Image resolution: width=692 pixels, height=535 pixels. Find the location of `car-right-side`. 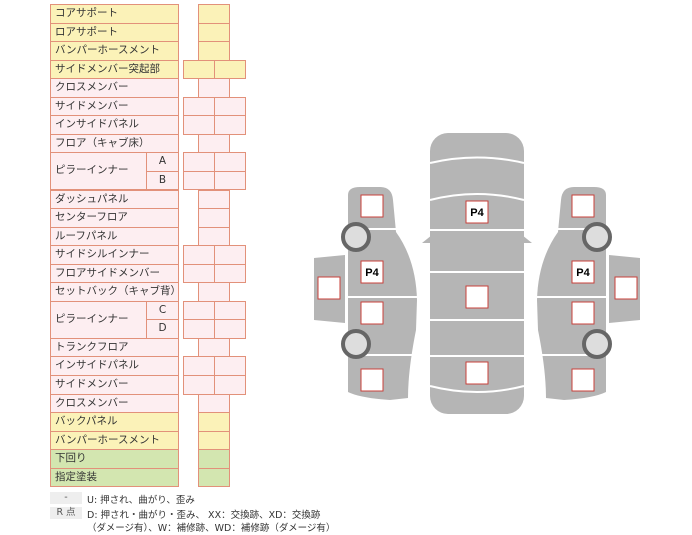

car-right-side is located at coordinates (571, 293).